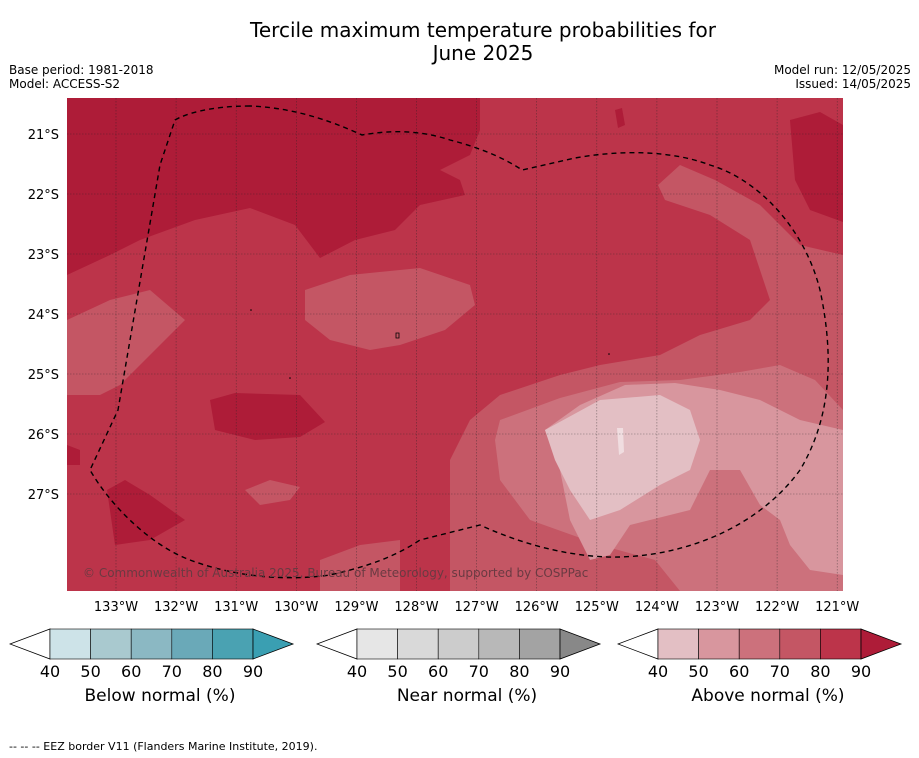 The image size is (919, 758). I want to click on longitude-label: 126°W, so click(537, 607).